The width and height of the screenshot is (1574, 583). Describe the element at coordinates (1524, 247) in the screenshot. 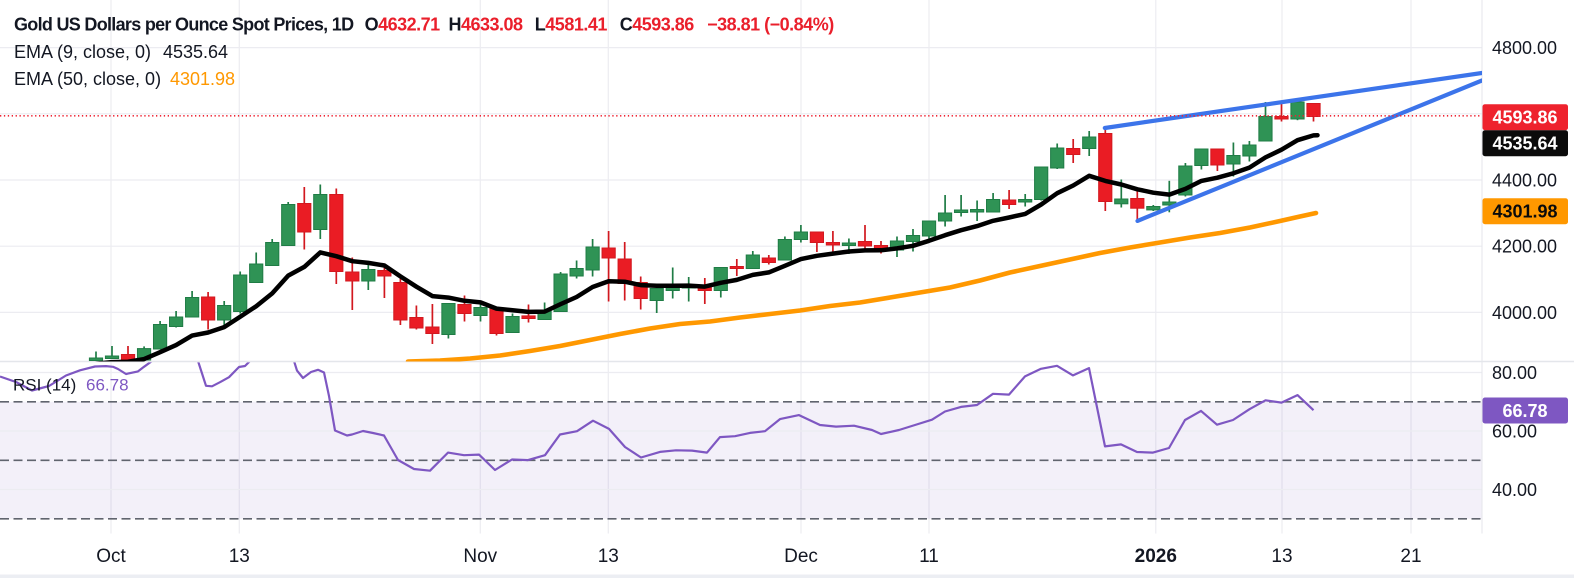

I see `svg-text: 4200.00` at that location.